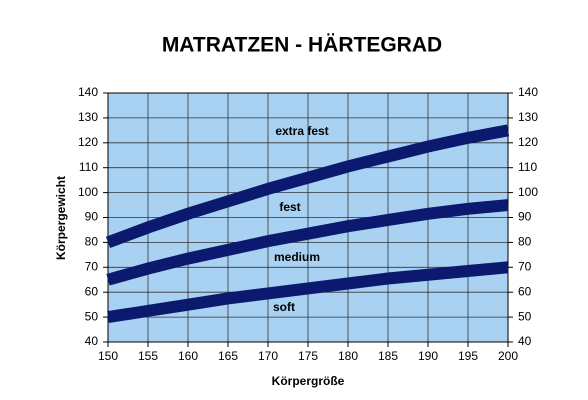 This screenshot has height=400, width=588. What do you see at coordinates (525, 316) in the screenshot?
I see `y2-tick-label: 50` at bounding box center [525, 316].